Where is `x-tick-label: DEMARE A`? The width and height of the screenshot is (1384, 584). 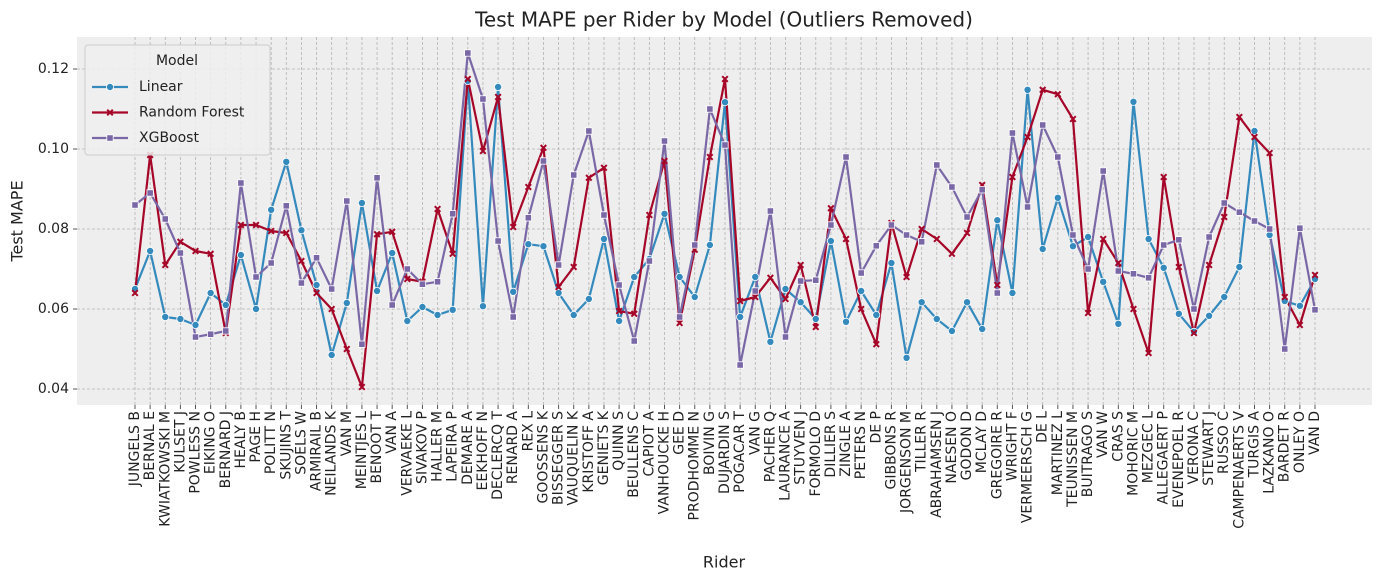 x-tick-label: DEMARE A is located at coordinates (468, 448).